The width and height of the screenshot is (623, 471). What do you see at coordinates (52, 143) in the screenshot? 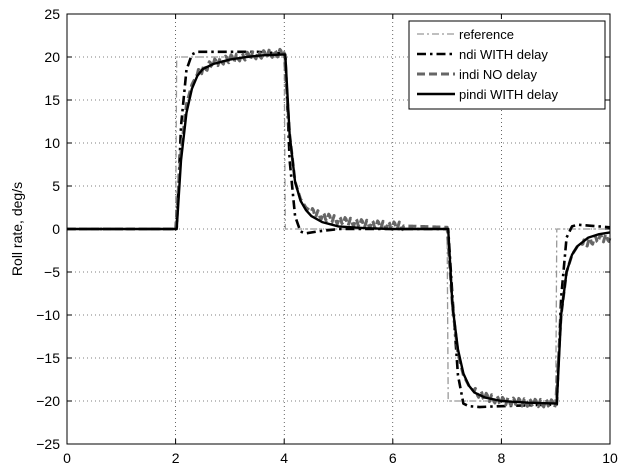
I see `y-tick-label: 10` at bounding box center [52, 143].